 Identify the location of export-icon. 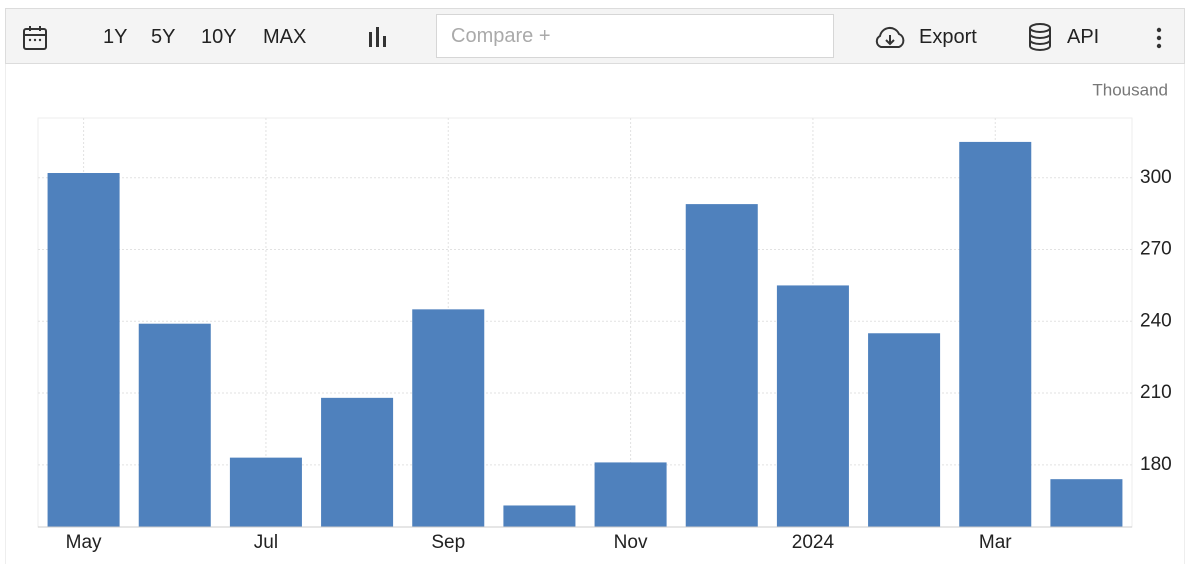
(890, 38).